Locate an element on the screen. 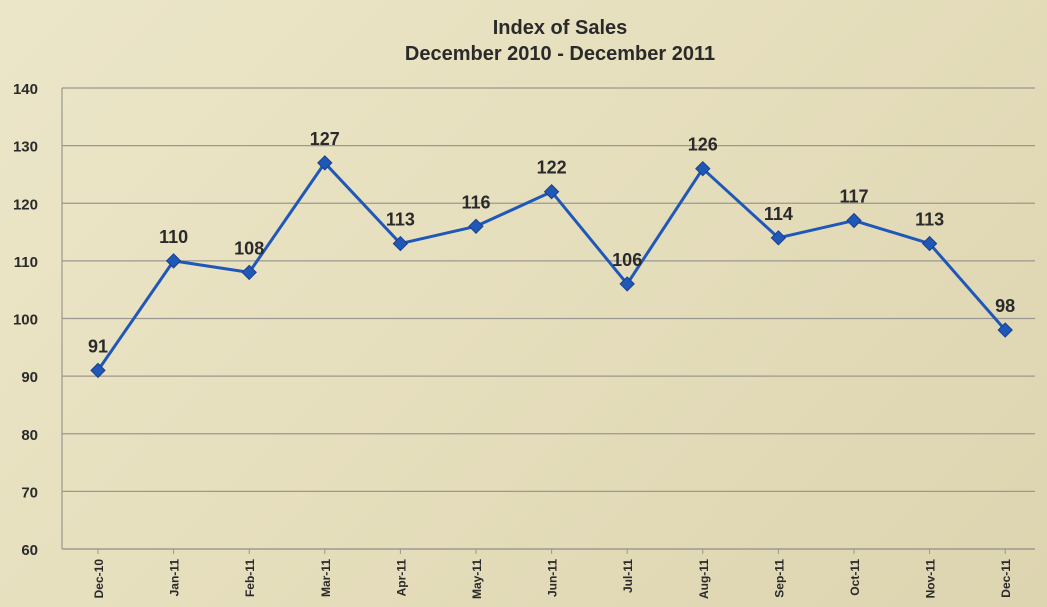  data-label: 117 is located at coordinates (853, 197).